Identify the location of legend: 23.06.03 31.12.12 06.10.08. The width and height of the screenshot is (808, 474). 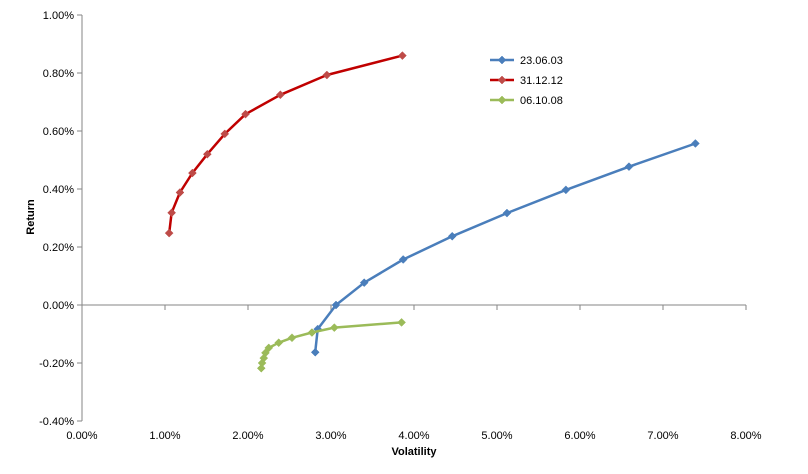
(526, 81).